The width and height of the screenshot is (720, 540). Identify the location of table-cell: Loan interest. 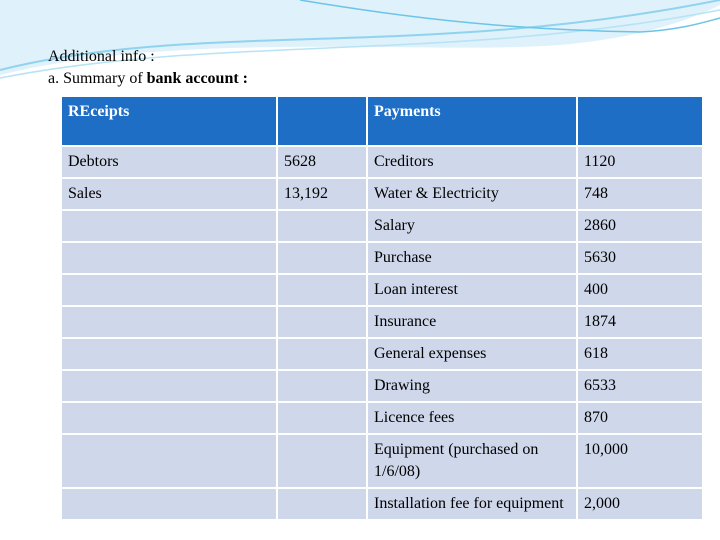
(472, 290).